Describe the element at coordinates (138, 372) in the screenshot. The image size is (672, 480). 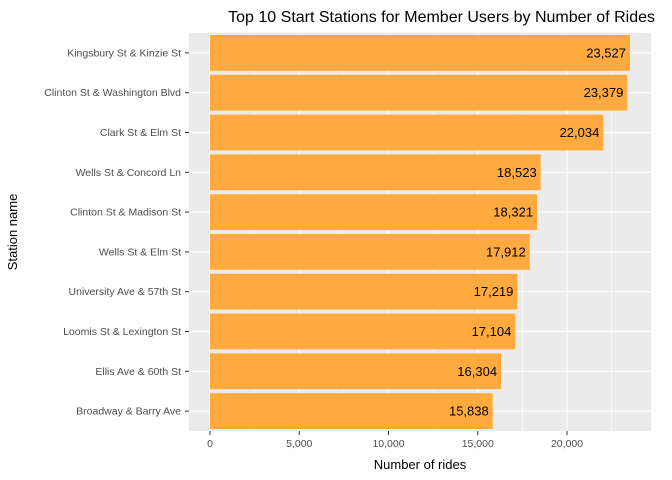
I see `category-label: Ellis Ave & 60th St` at that location.